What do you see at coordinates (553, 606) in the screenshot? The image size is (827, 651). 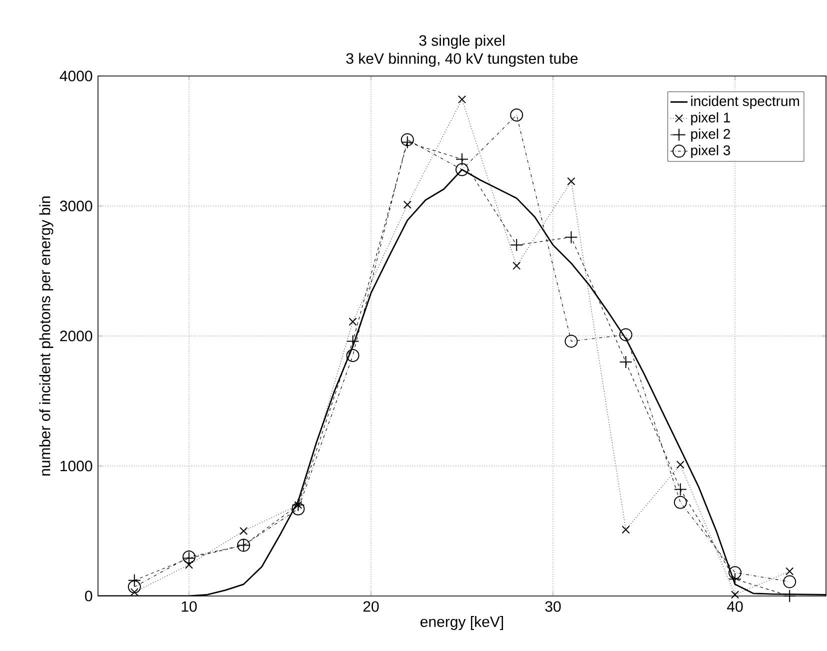 I see `x-tick-label: 30` at bounding box center [553, 606].